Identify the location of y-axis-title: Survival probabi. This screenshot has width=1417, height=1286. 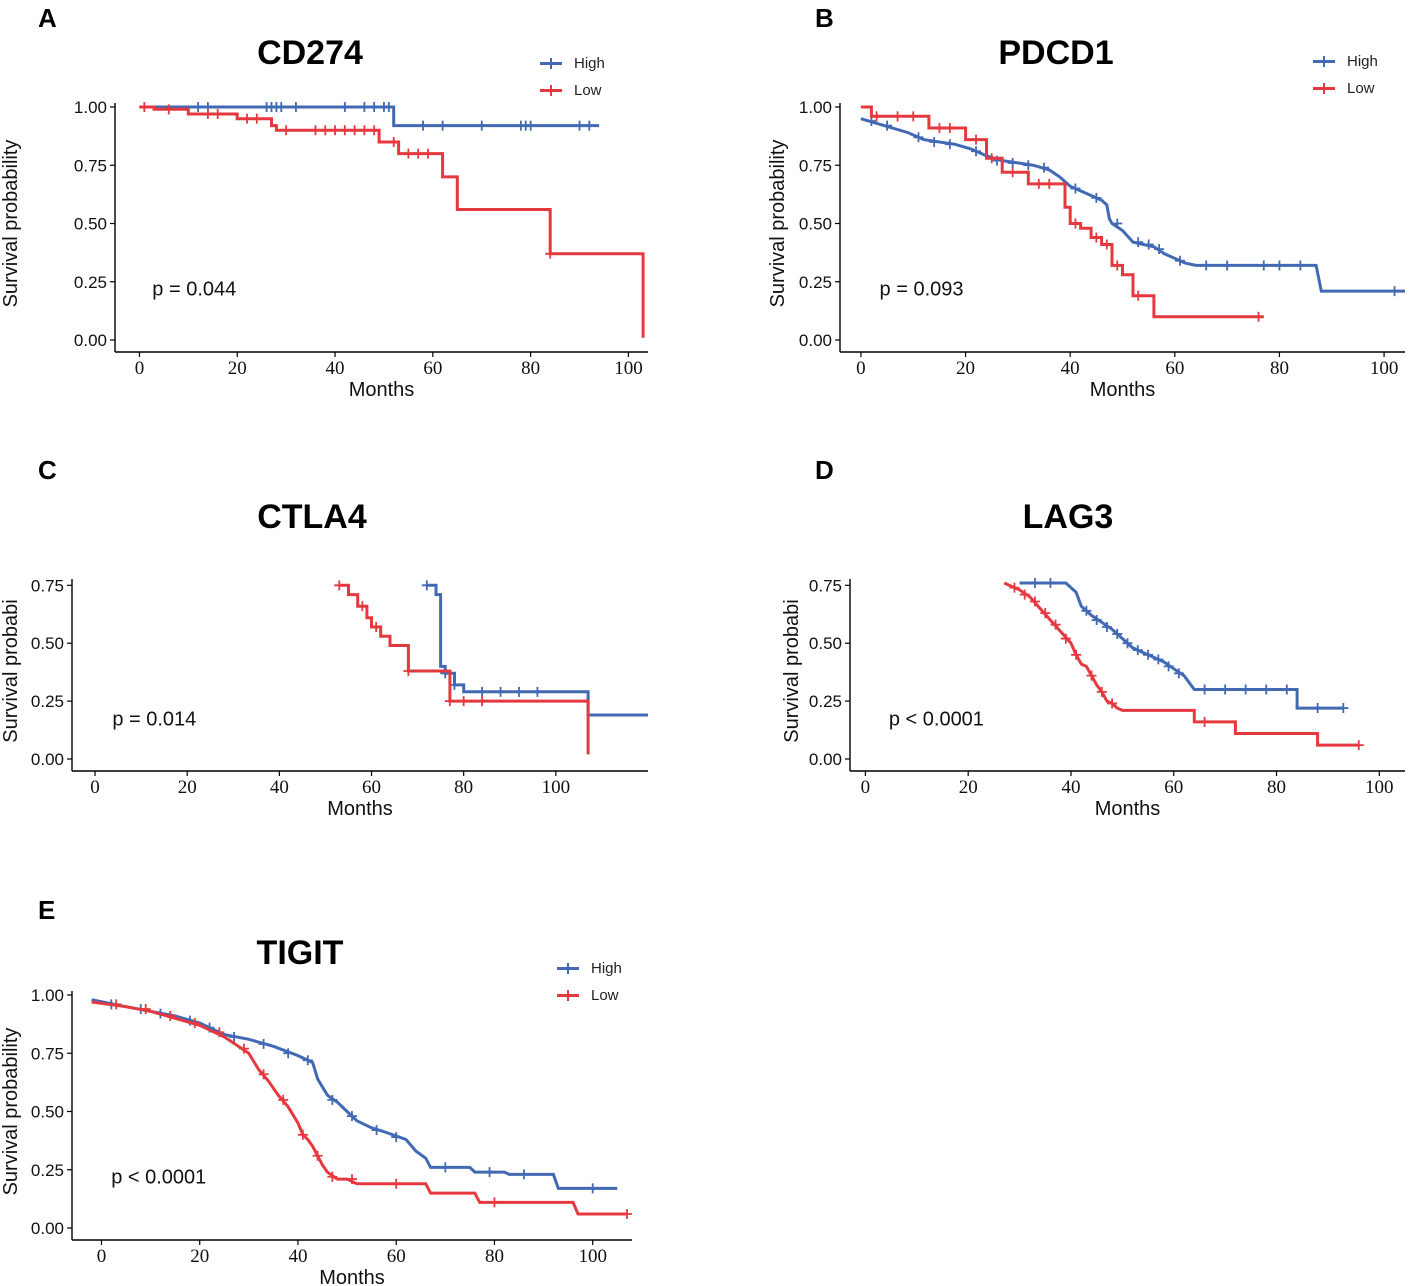
(792, 670).